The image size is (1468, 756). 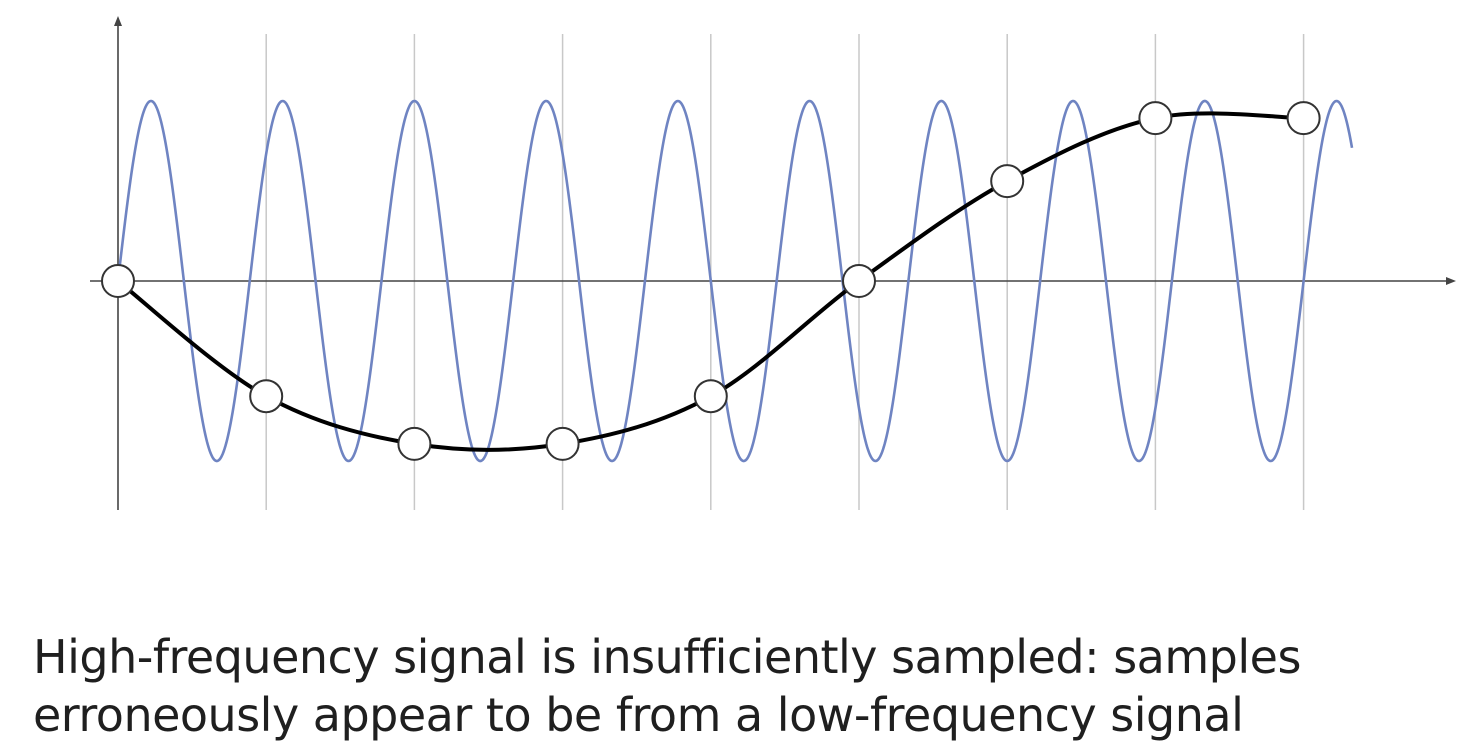 I want to click on x-axis-arrow, so click(x=1451, y=281).